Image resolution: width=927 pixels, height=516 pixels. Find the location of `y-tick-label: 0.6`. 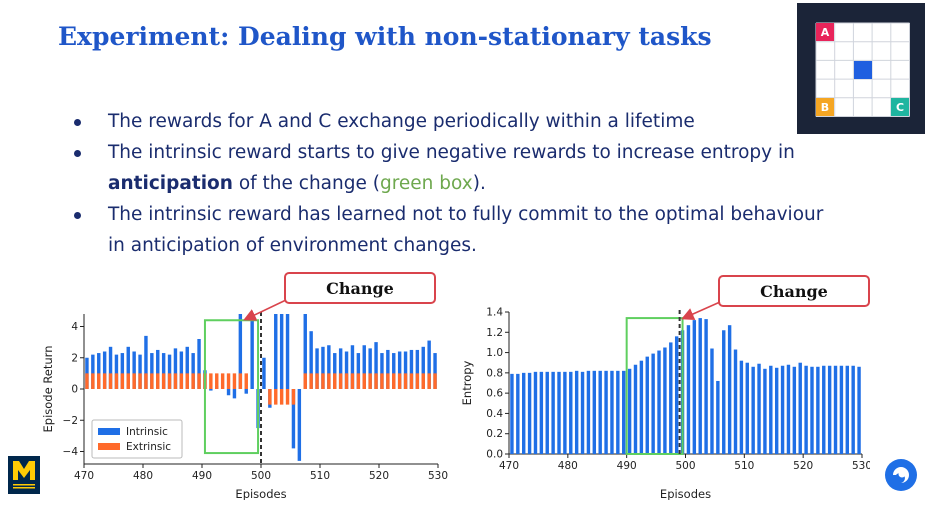

y-tick-label: 0.6 is located at coordinates (494, 394).